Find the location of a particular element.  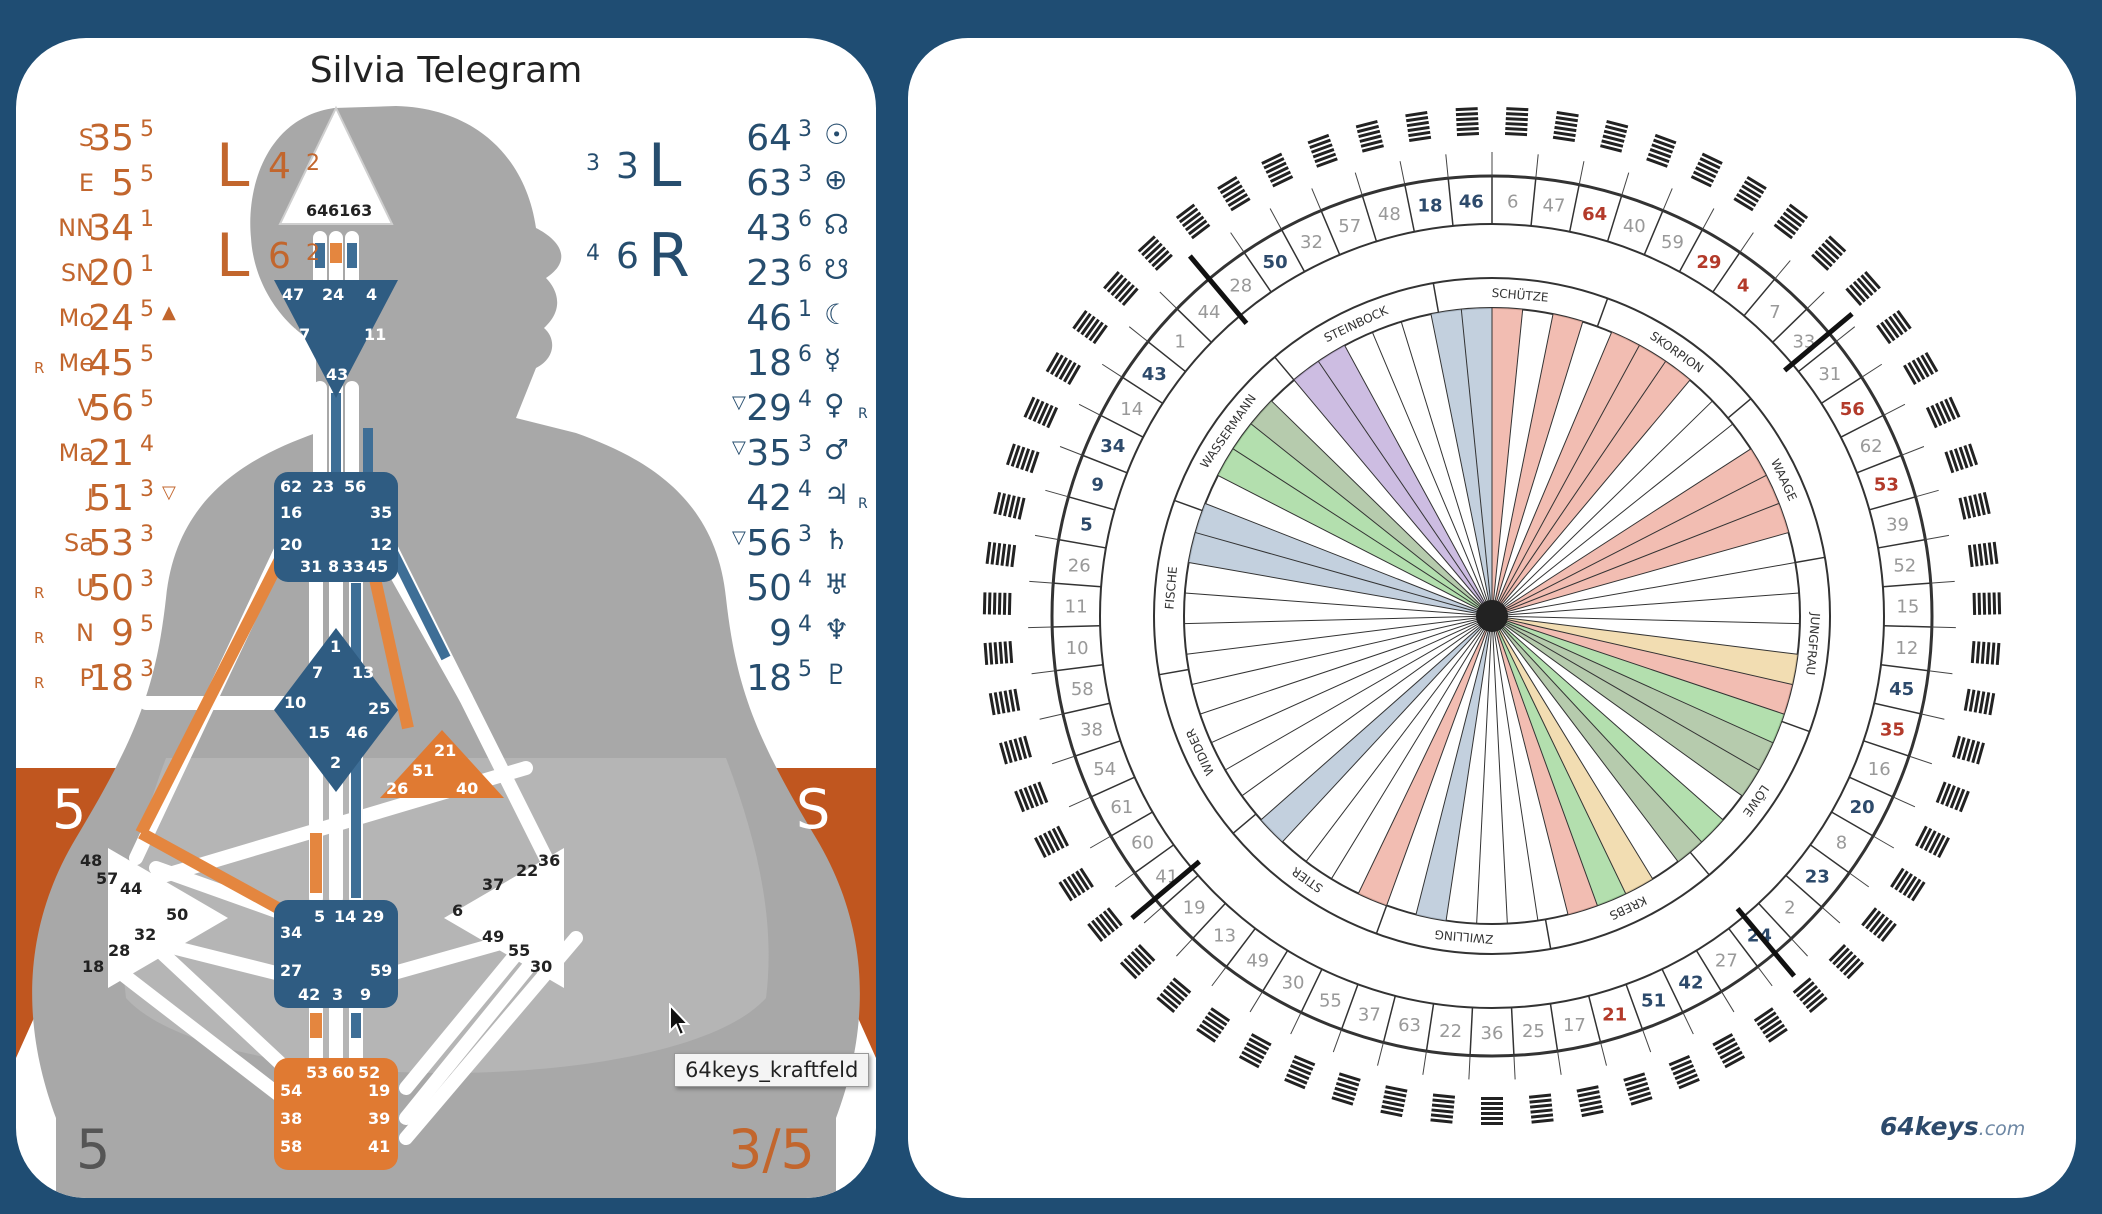

design-activation-row: R U50 3 is located at coordinates (94, 588).